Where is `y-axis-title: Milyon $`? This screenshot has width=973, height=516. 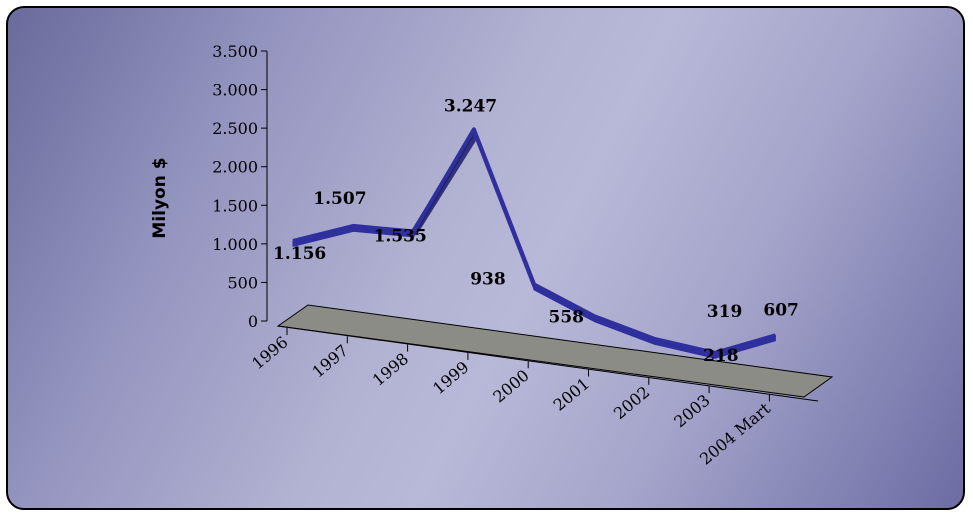 y-axis-title: Milyon $ is located at coordinates (160, 197).